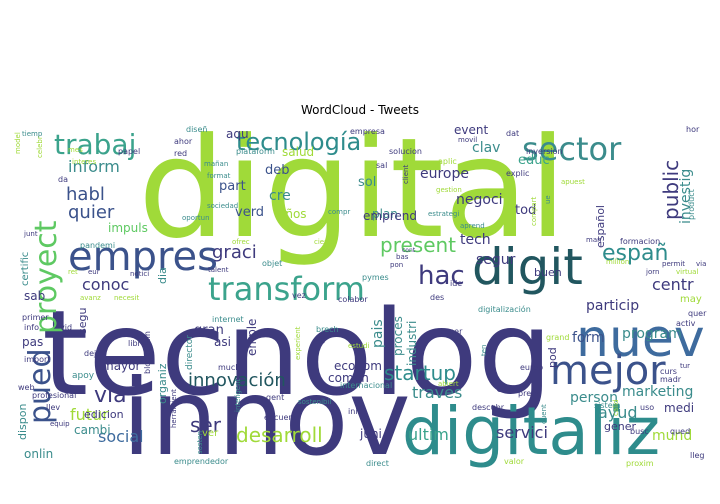 This screenshot has width=720, height=504. I want to click on cloud-word: aqu, so click(237, 134).